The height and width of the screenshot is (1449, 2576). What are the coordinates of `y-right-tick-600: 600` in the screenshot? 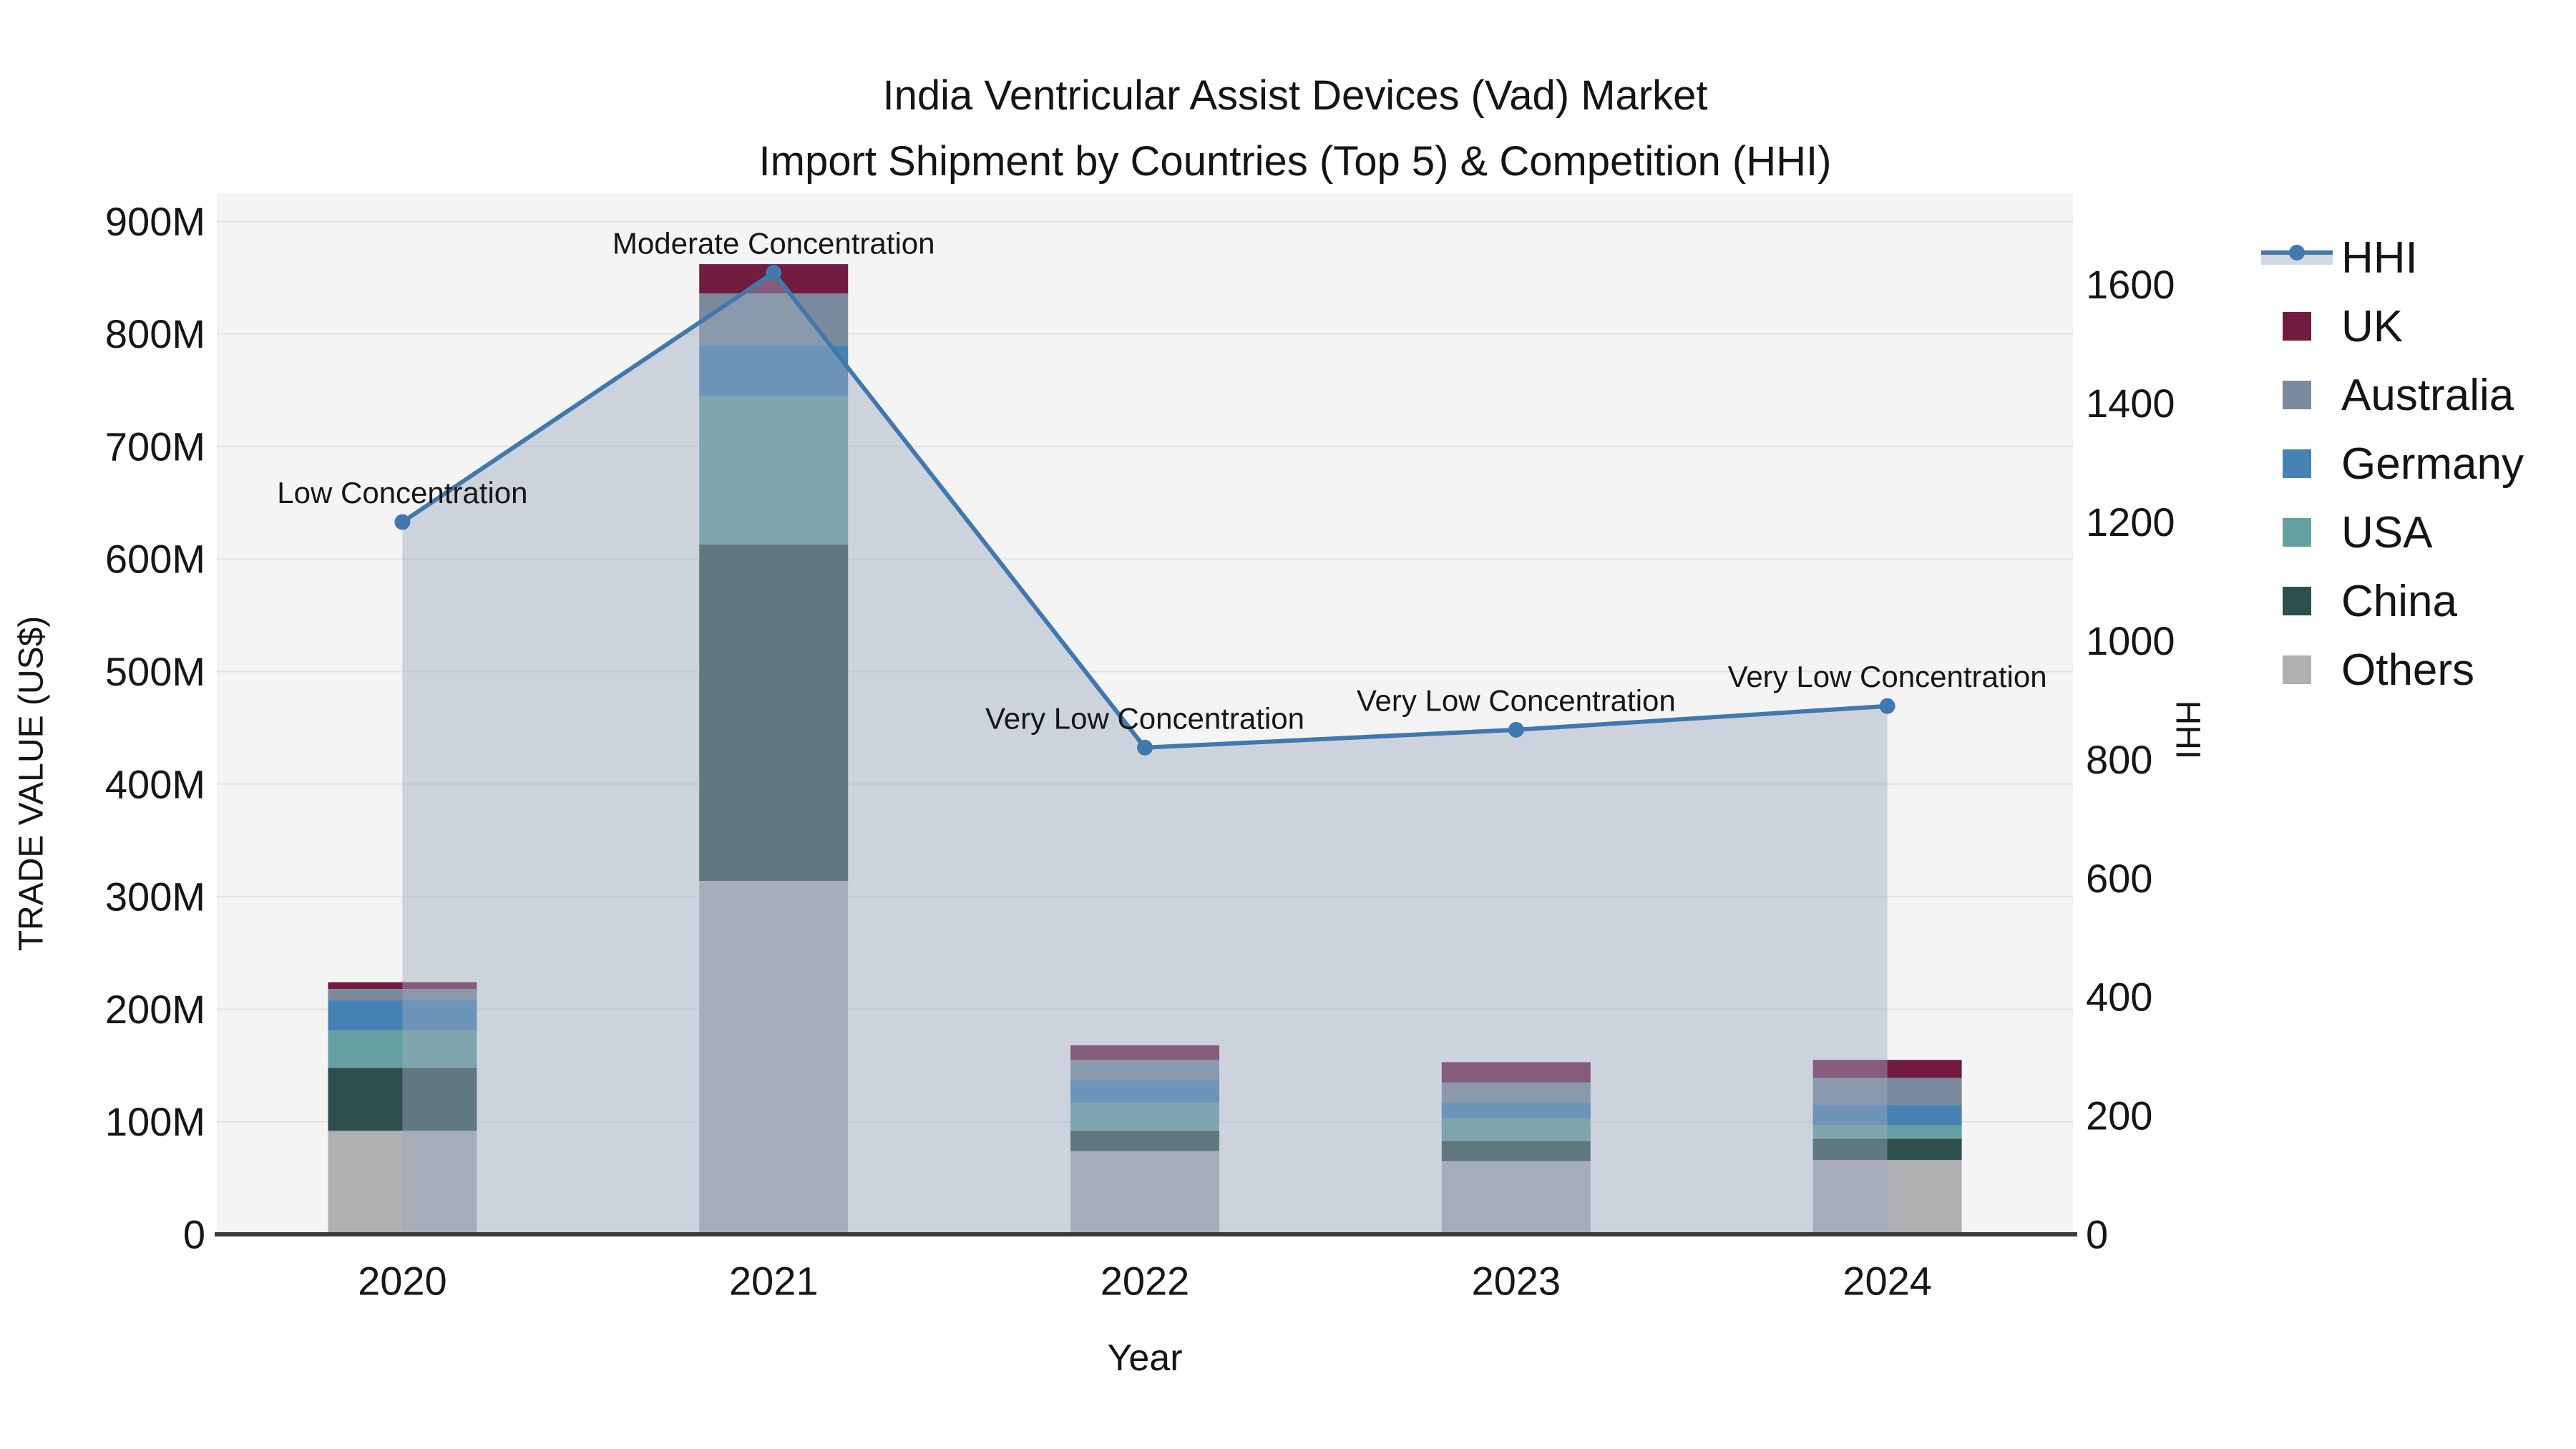 It's located at (2119, 878).